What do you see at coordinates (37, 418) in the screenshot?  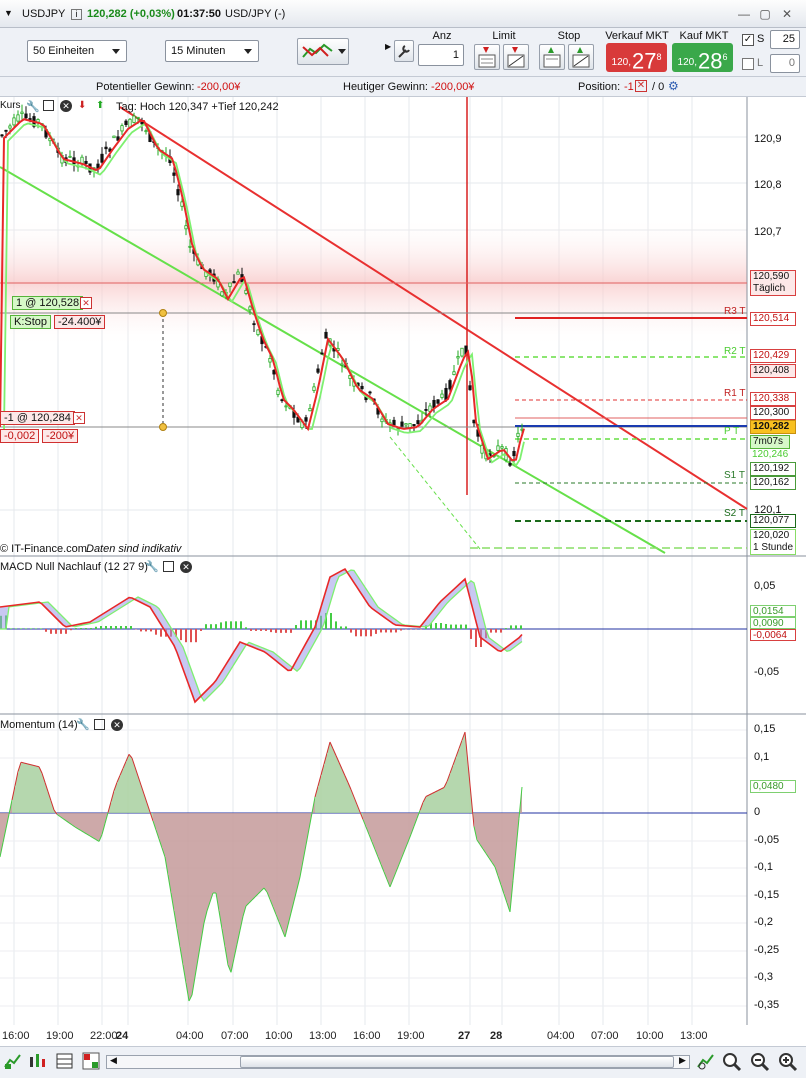 I see `position-tag: -1 @ 120,284` at bounding box center [37, 418].